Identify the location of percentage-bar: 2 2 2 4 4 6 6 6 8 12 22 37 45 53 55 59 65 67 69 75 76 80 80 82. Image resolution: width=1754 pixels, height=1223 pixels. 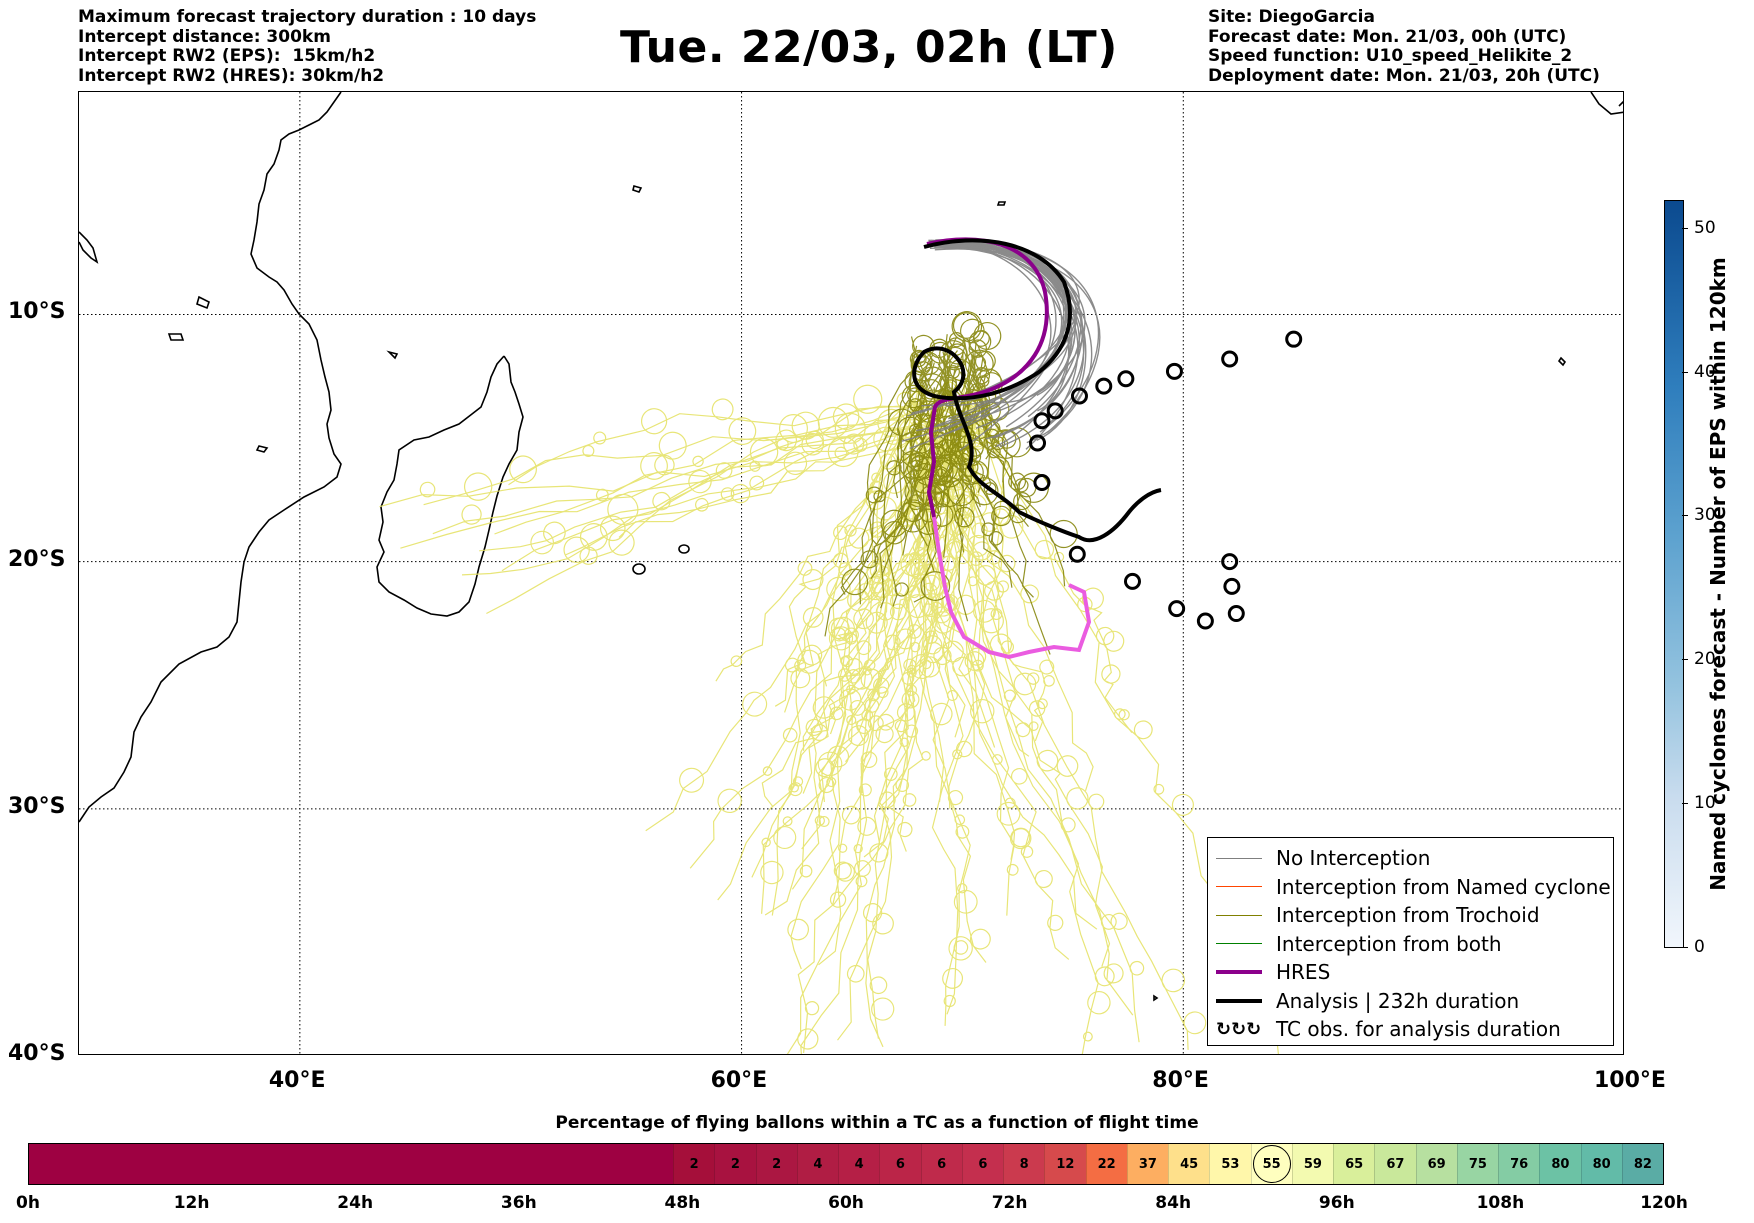
(846, 1164).